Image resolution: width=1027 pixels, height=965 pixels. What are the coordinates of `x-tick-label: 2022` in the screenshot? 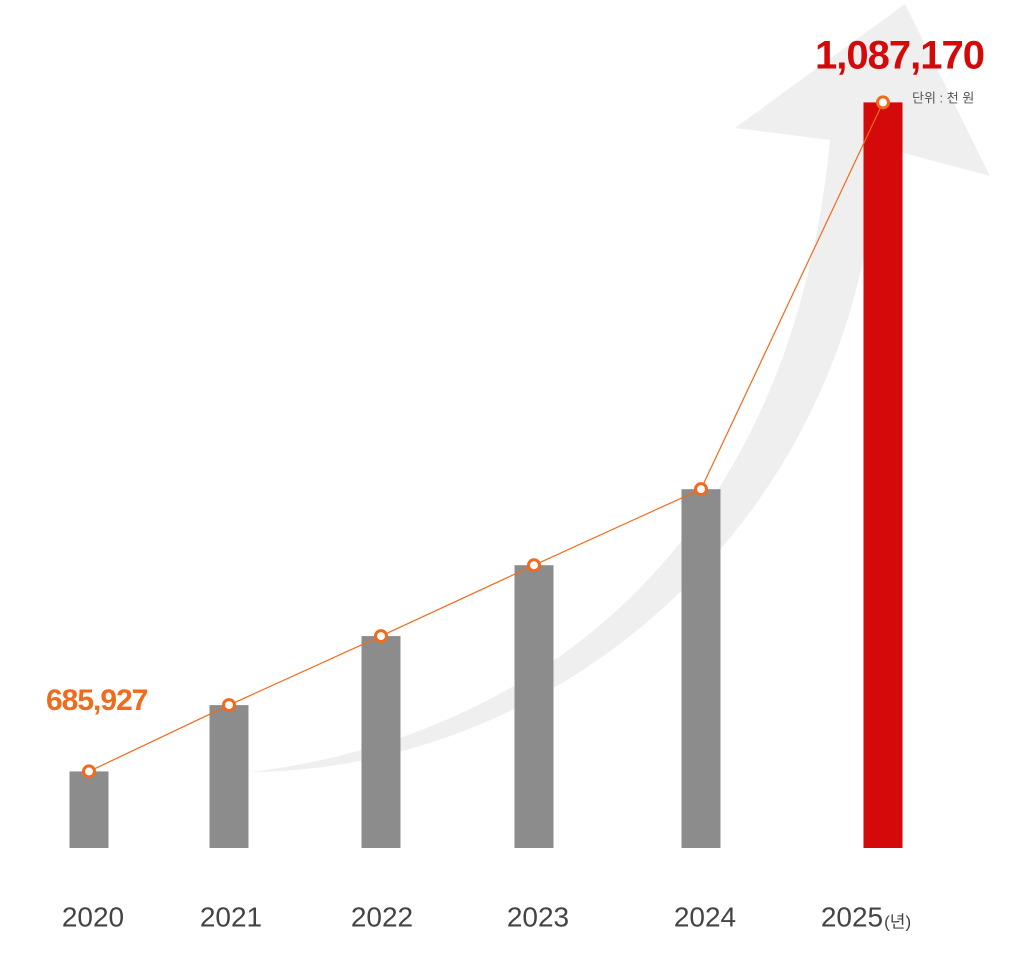 It's located at (382, 916).